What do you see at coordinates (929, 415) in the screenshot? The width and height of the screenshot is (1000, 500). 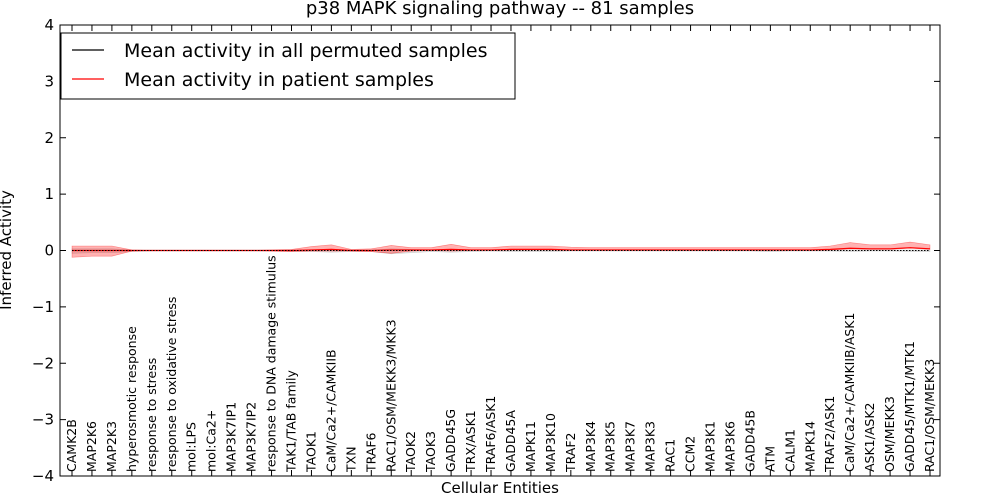 I see `x-category-label: RAC1/OSM/MEKK3` at bounding box center [929, 415].